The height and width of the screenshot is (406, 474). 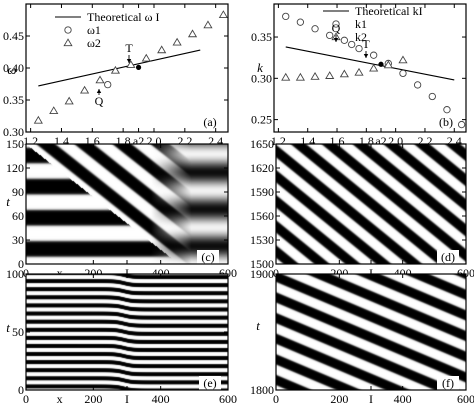 I want to click on x-axis-label: x, so click(x=60, y=273).